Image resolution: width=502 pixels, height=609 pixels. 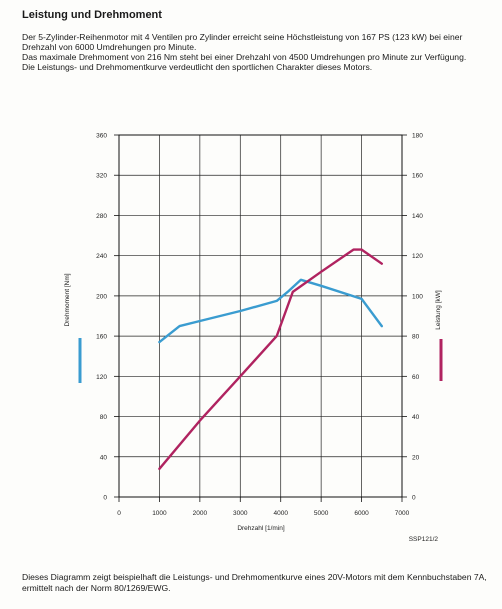 I want to click on y2-tick-label-9: 180, so click(x=417, y=136).